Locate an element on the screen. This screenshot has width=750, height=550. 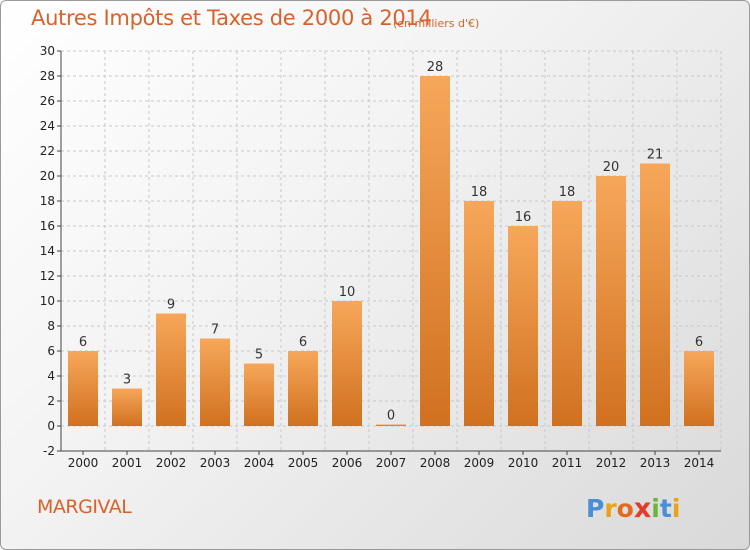
y-tick-label: 2 is located at coordinates (51, 401).